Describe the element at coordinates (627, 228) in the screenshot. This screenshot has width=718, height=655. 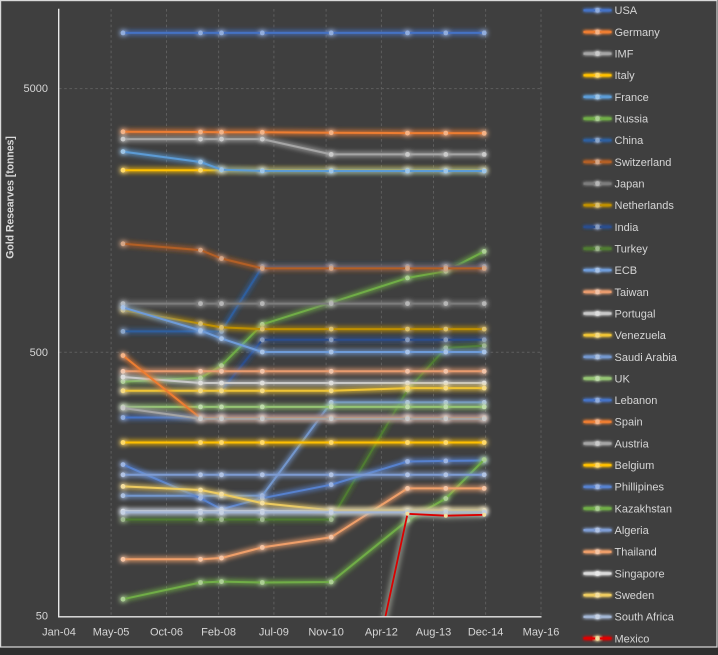
I see `svg-text: India` at that location.